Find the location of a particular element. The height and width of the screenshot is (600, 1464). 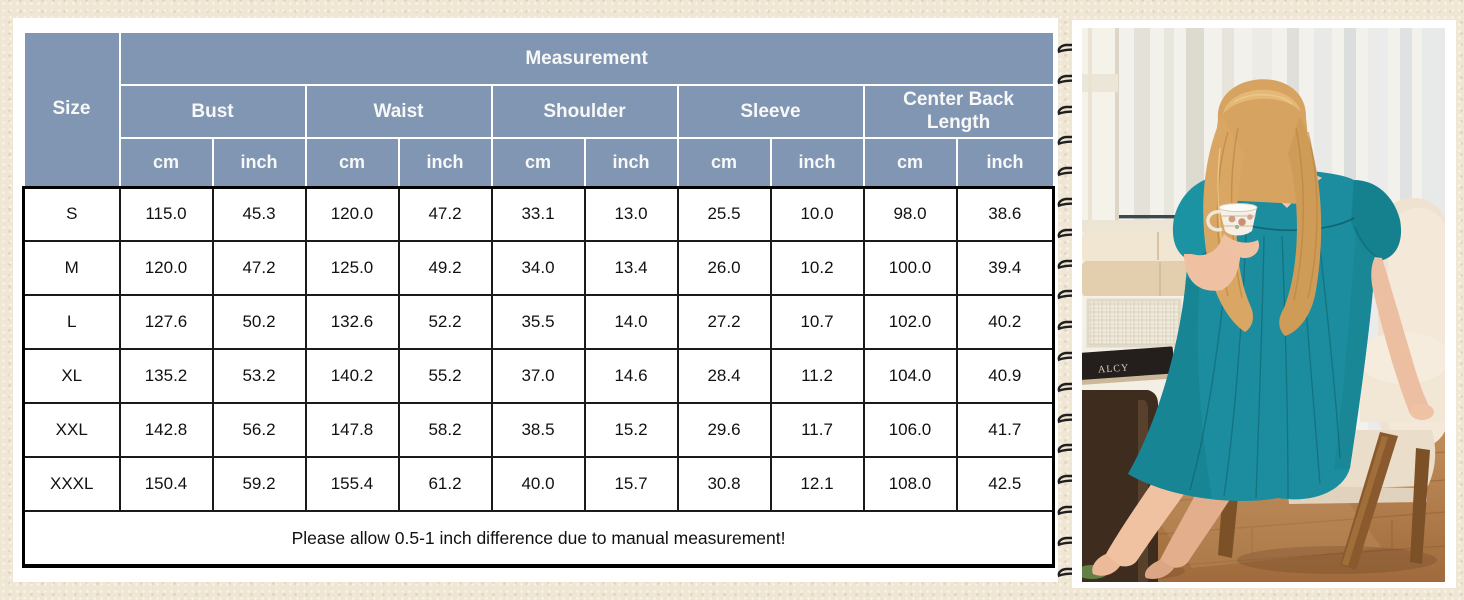

value-cell: 29.6 is located at coordinates (724, 430).